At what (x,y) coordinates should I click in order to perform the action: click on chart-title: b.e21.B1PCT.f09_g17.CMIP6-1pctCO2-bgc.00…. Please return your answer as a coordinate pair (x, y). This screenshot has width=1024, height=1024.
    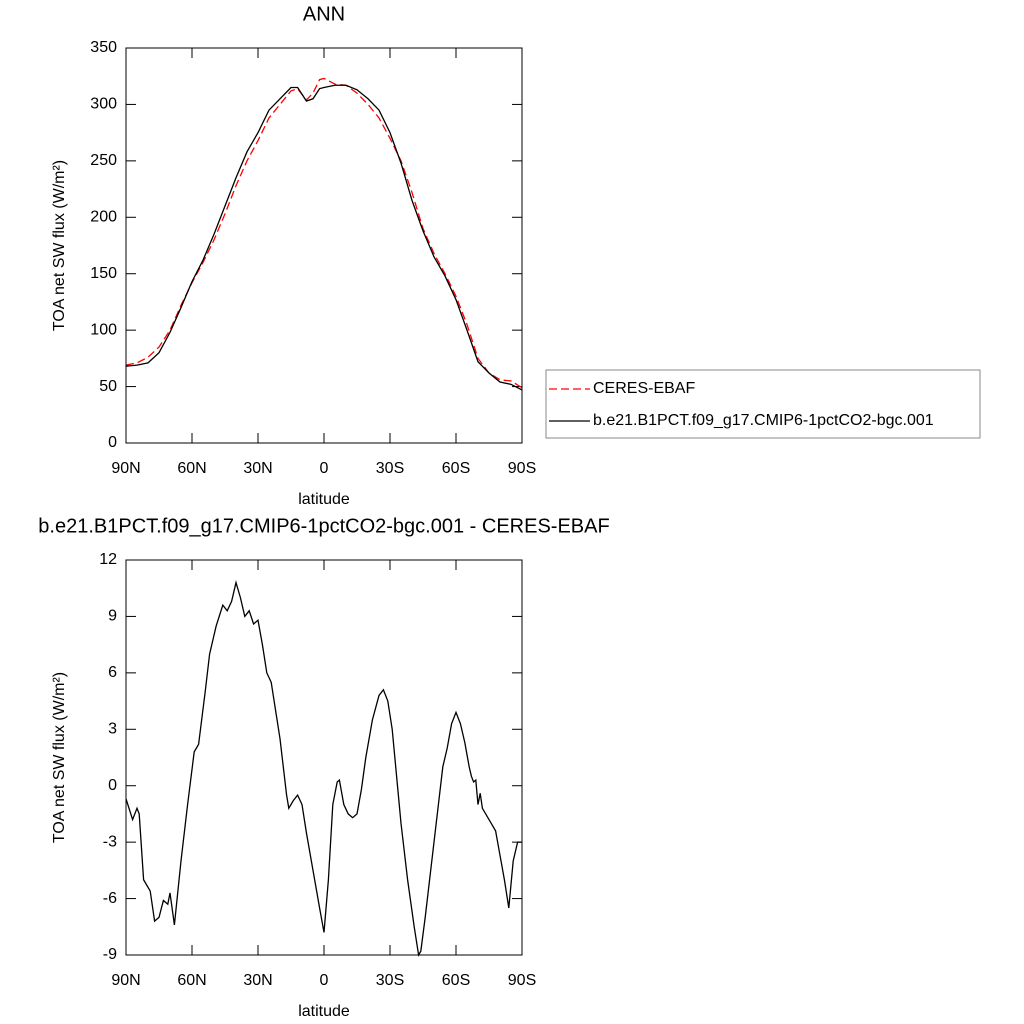
    Looking at the image, I should click on (323, 526).